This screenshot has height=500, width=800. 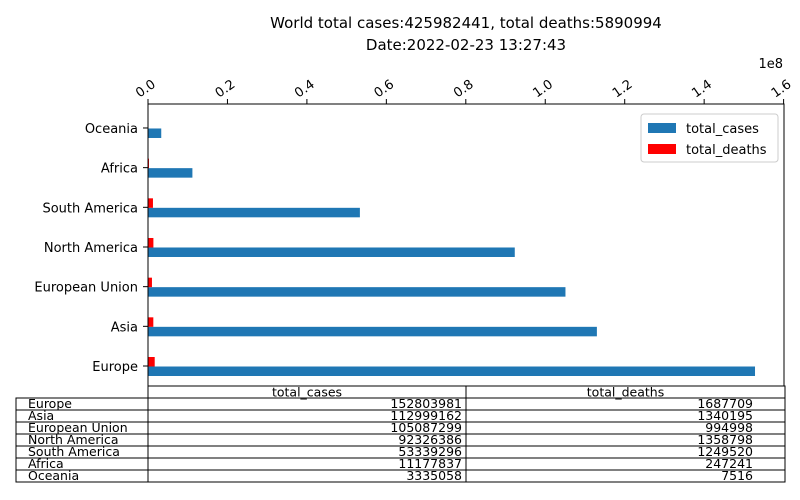 What do you see at coordinates (41, 415) in the screenshot?
I see `table-row-label: Asia` at bounding box center [41, 415].